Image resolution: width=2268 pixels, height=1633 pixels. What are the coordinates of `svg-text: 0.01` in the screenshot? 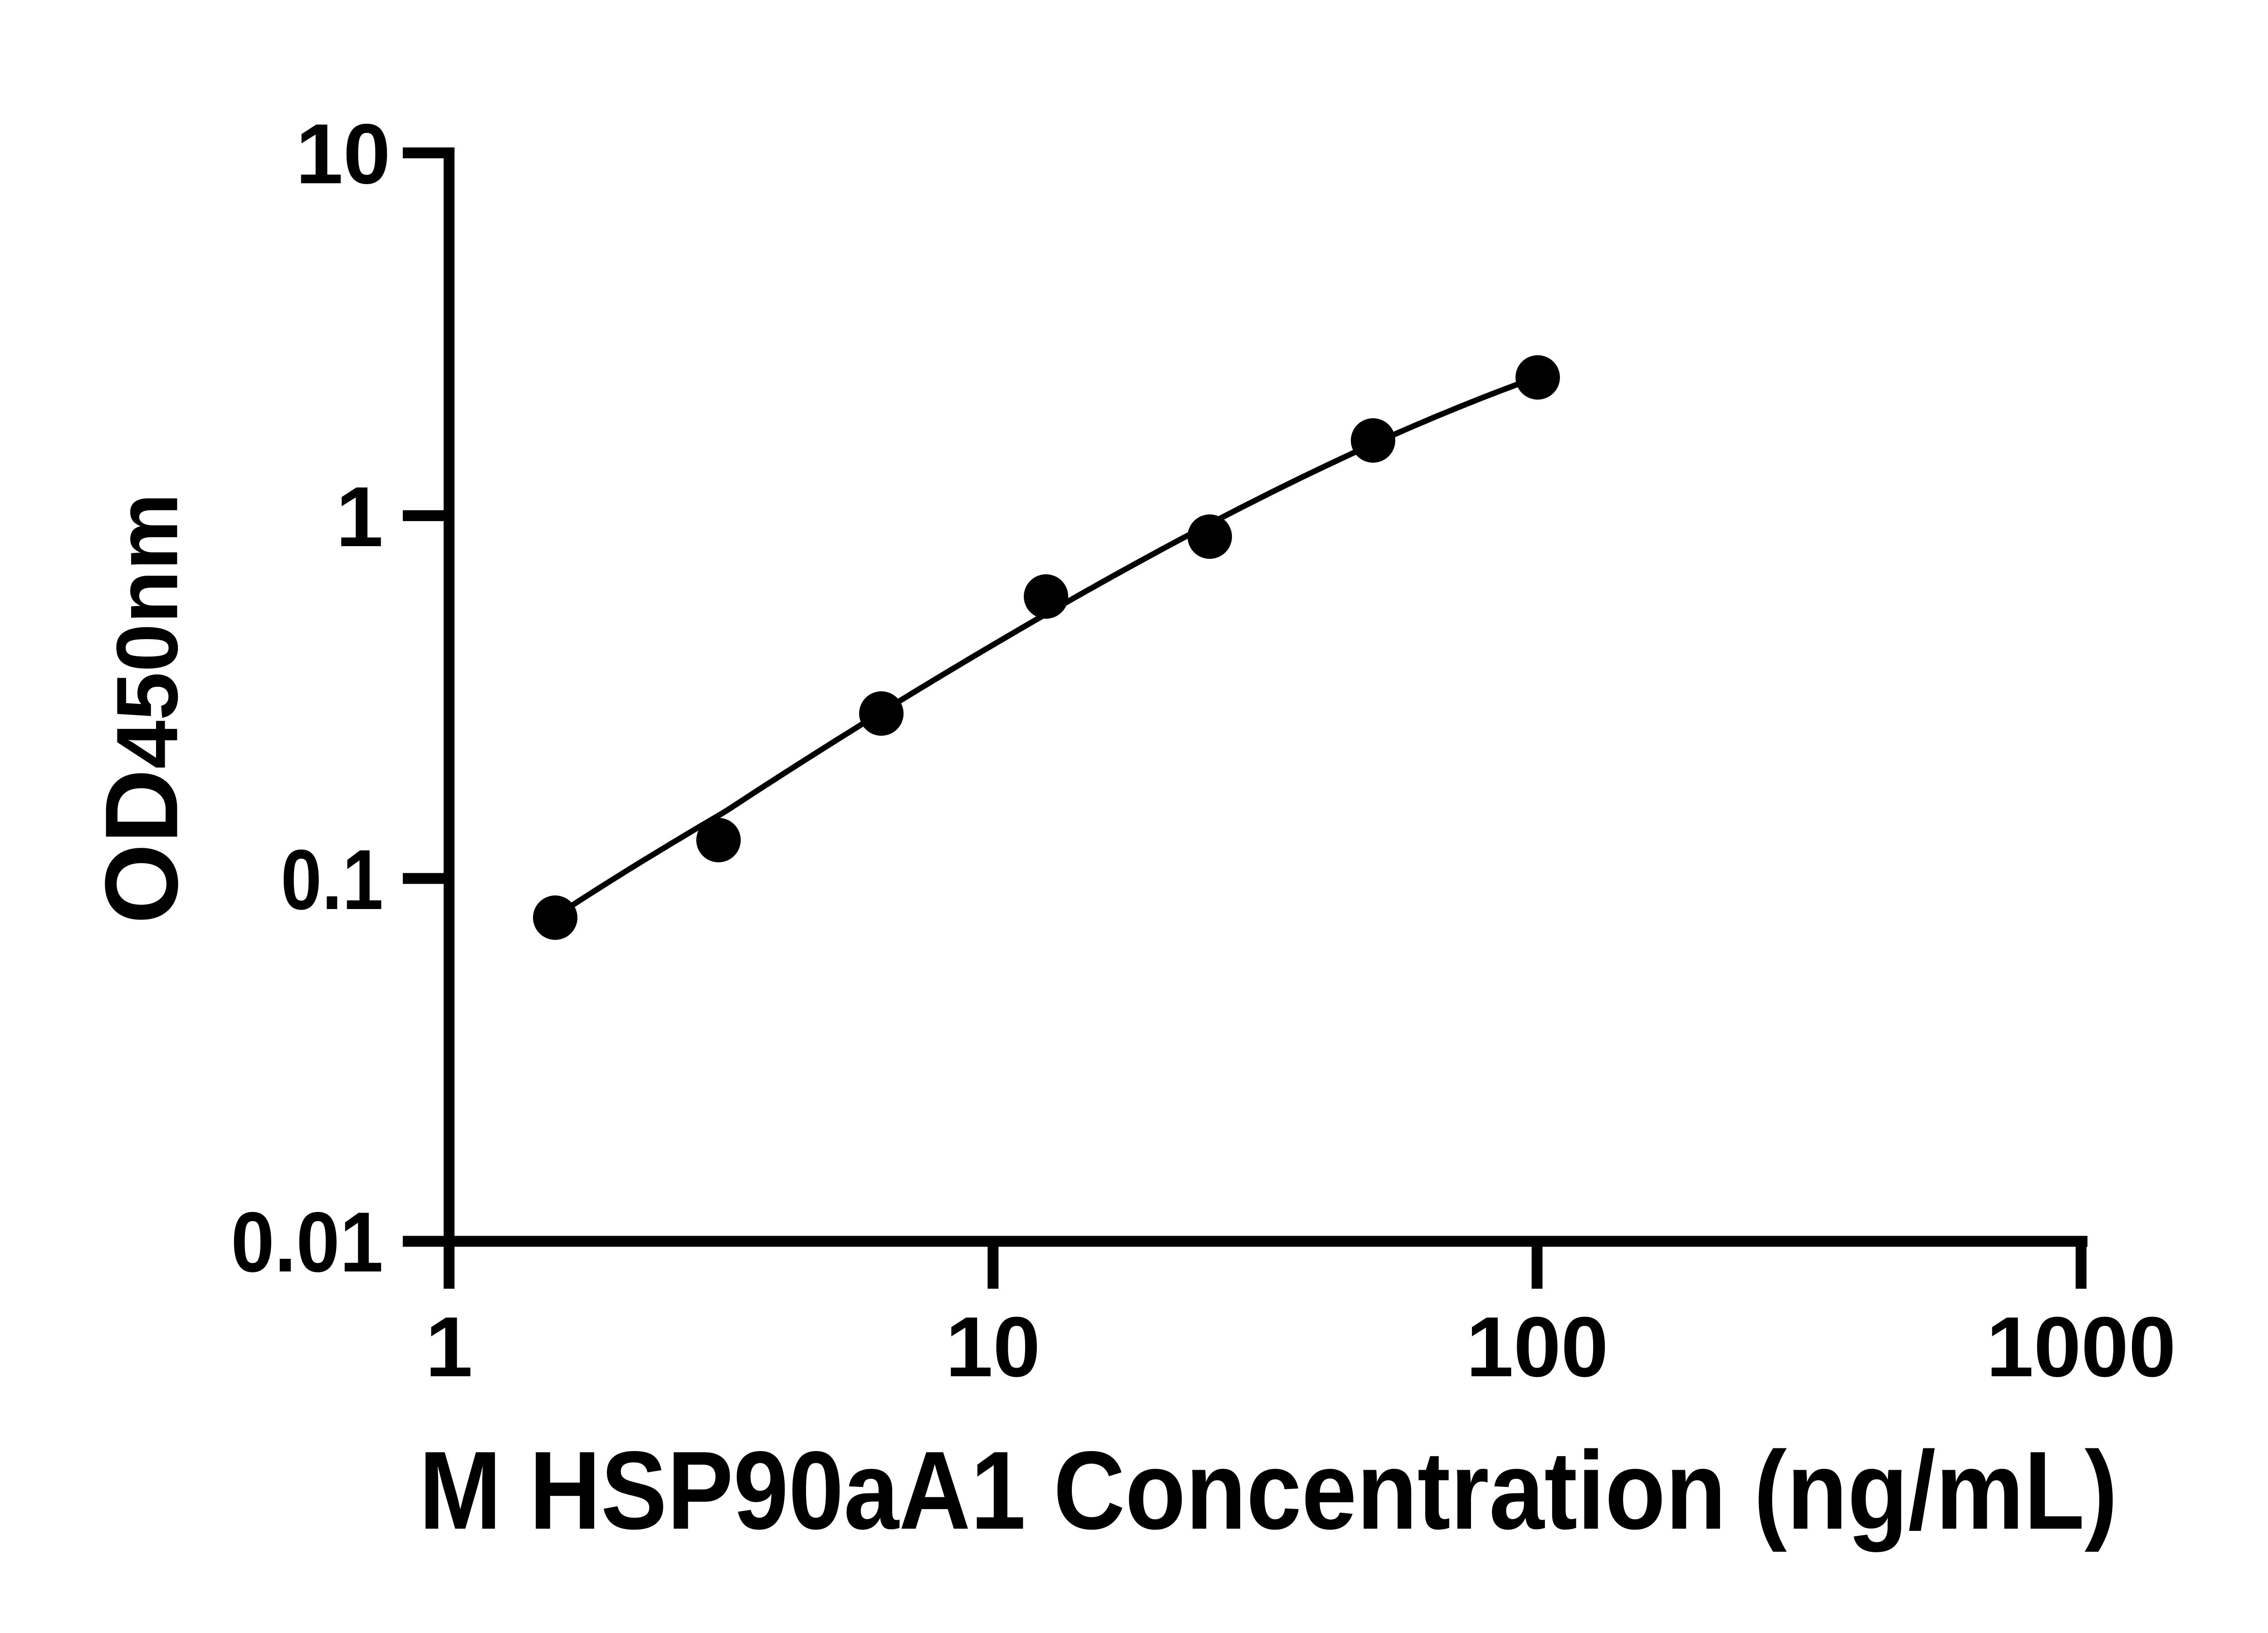 It's located at (307, 1242).